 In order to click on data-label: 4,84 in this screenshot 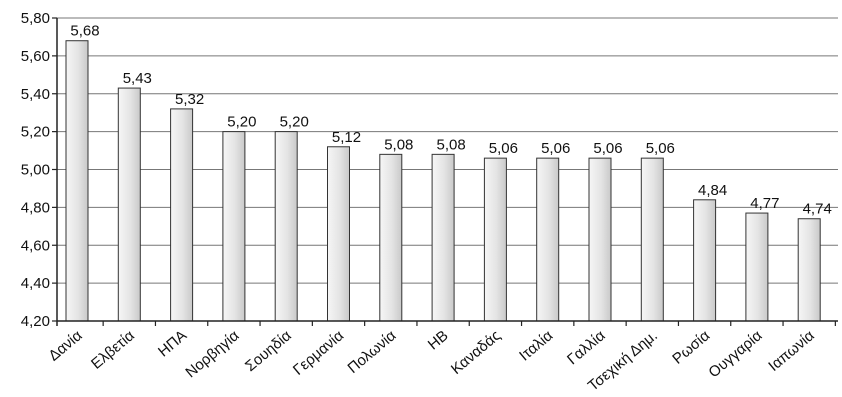, I will do `click(712, 190)`.